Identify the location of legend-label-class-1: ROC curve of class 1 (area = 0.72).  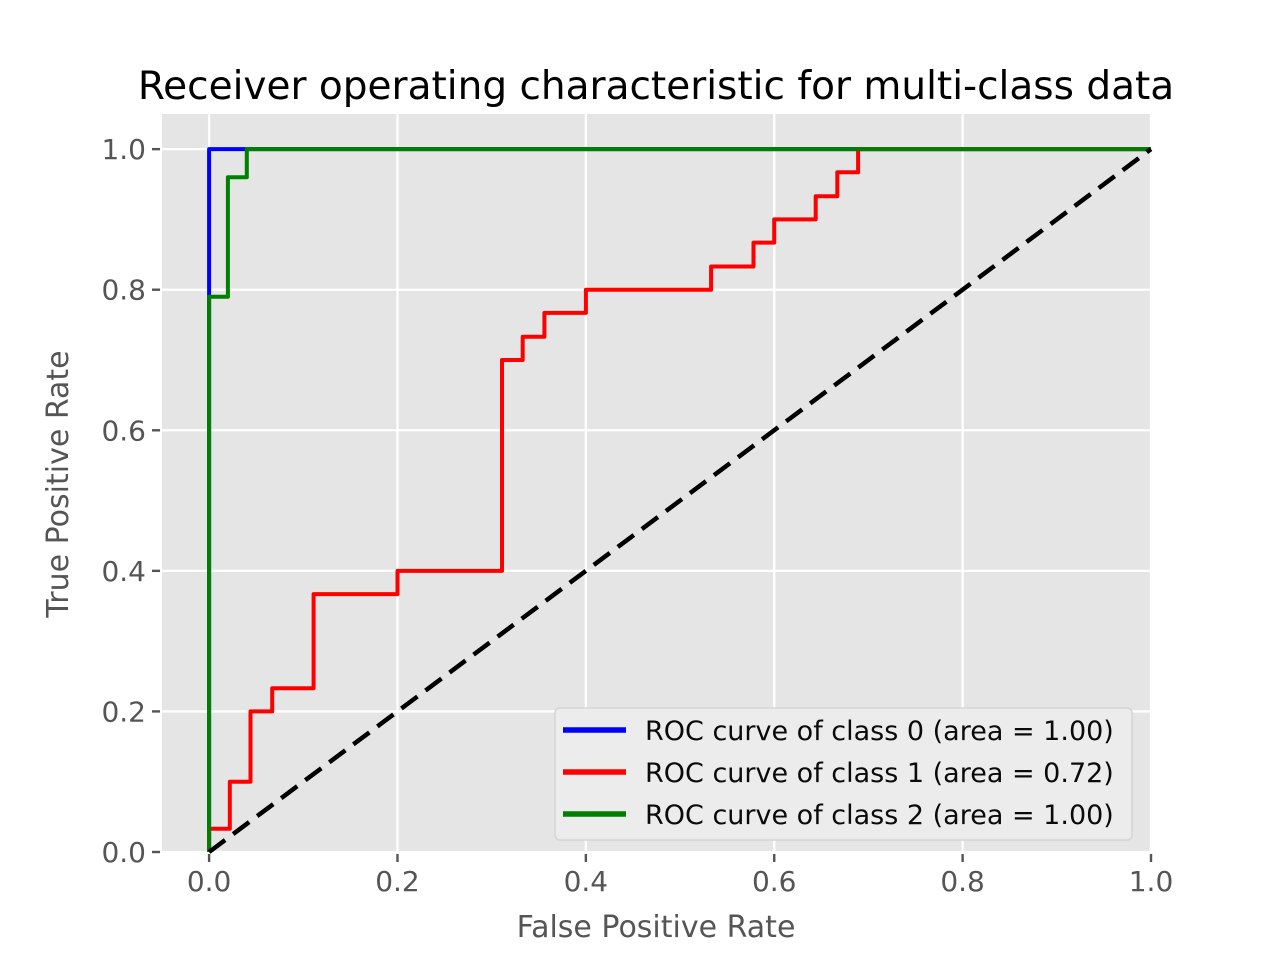
(879, 773).